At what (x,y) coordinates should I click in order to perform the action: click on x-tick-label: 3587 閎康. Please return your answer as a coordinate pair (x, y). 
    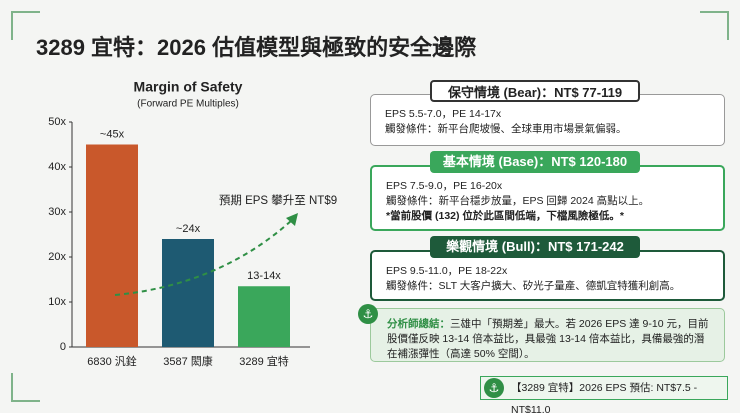
    Looking at the image, I should click on (188, 361).